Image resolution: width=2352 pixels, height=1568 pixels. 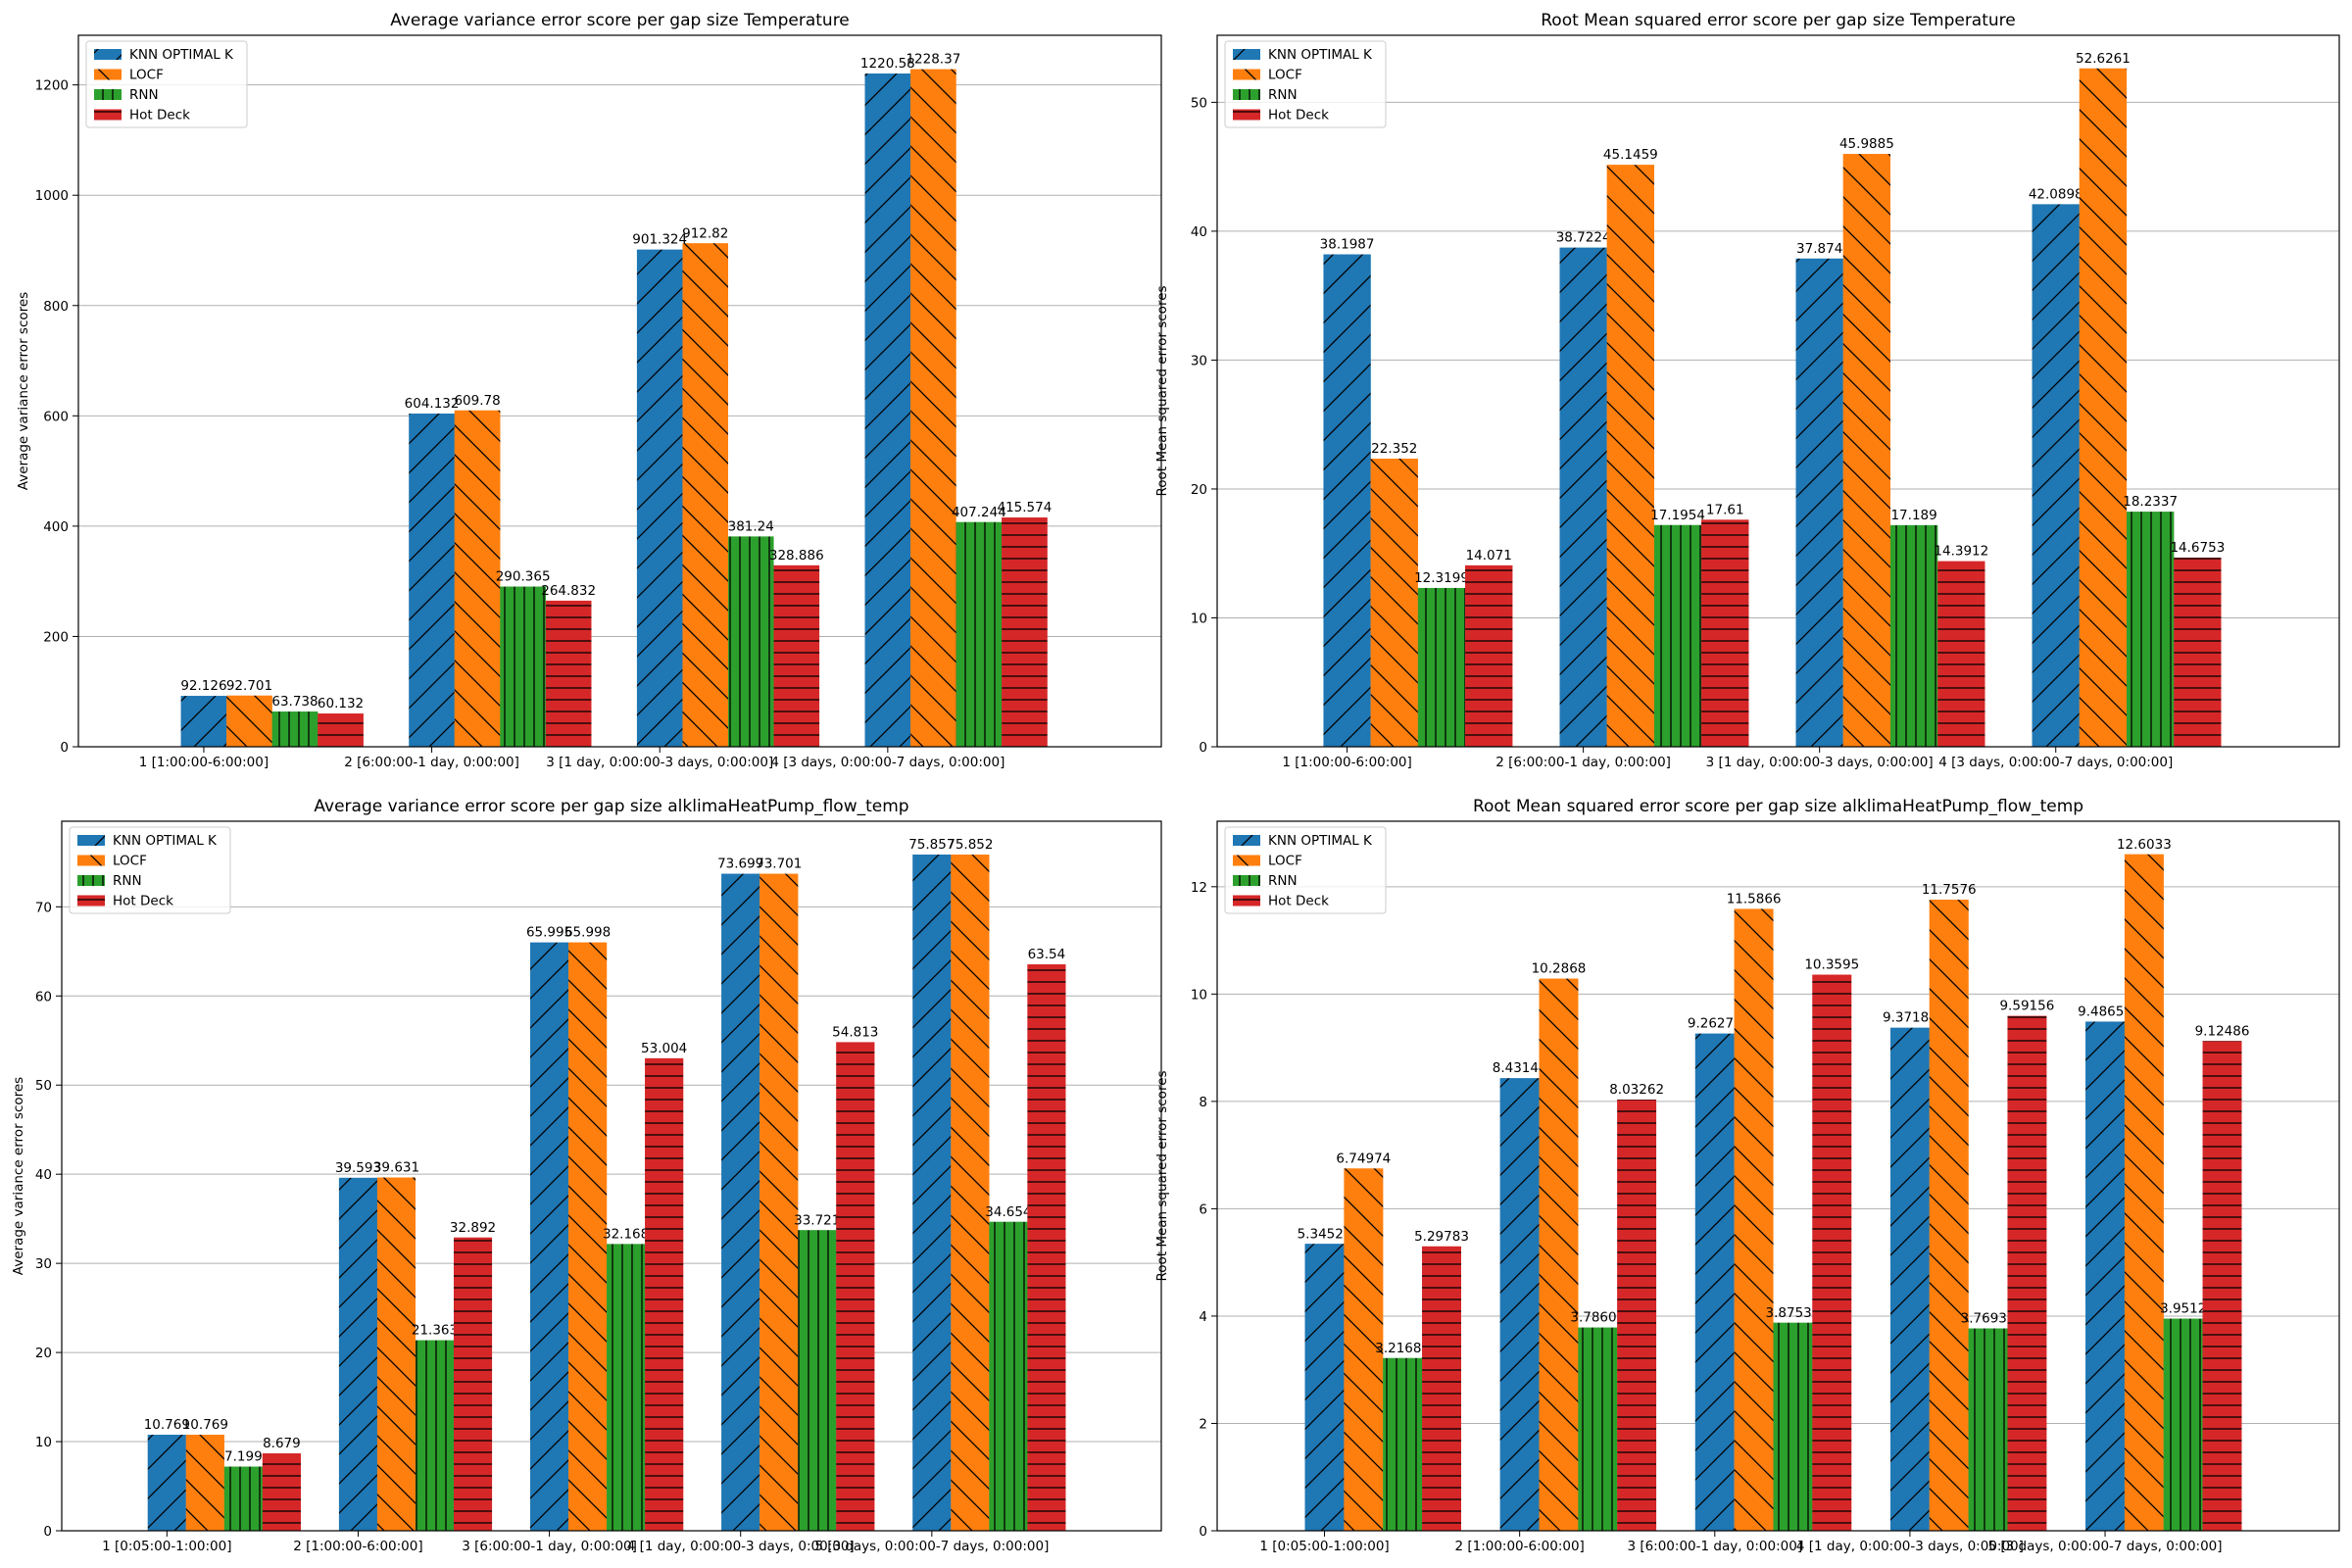 What do you see at coordinates (2144, 845) in the screenshot?
I see `bar-value-label: 12.6033` at bounding box center [2144, 845].